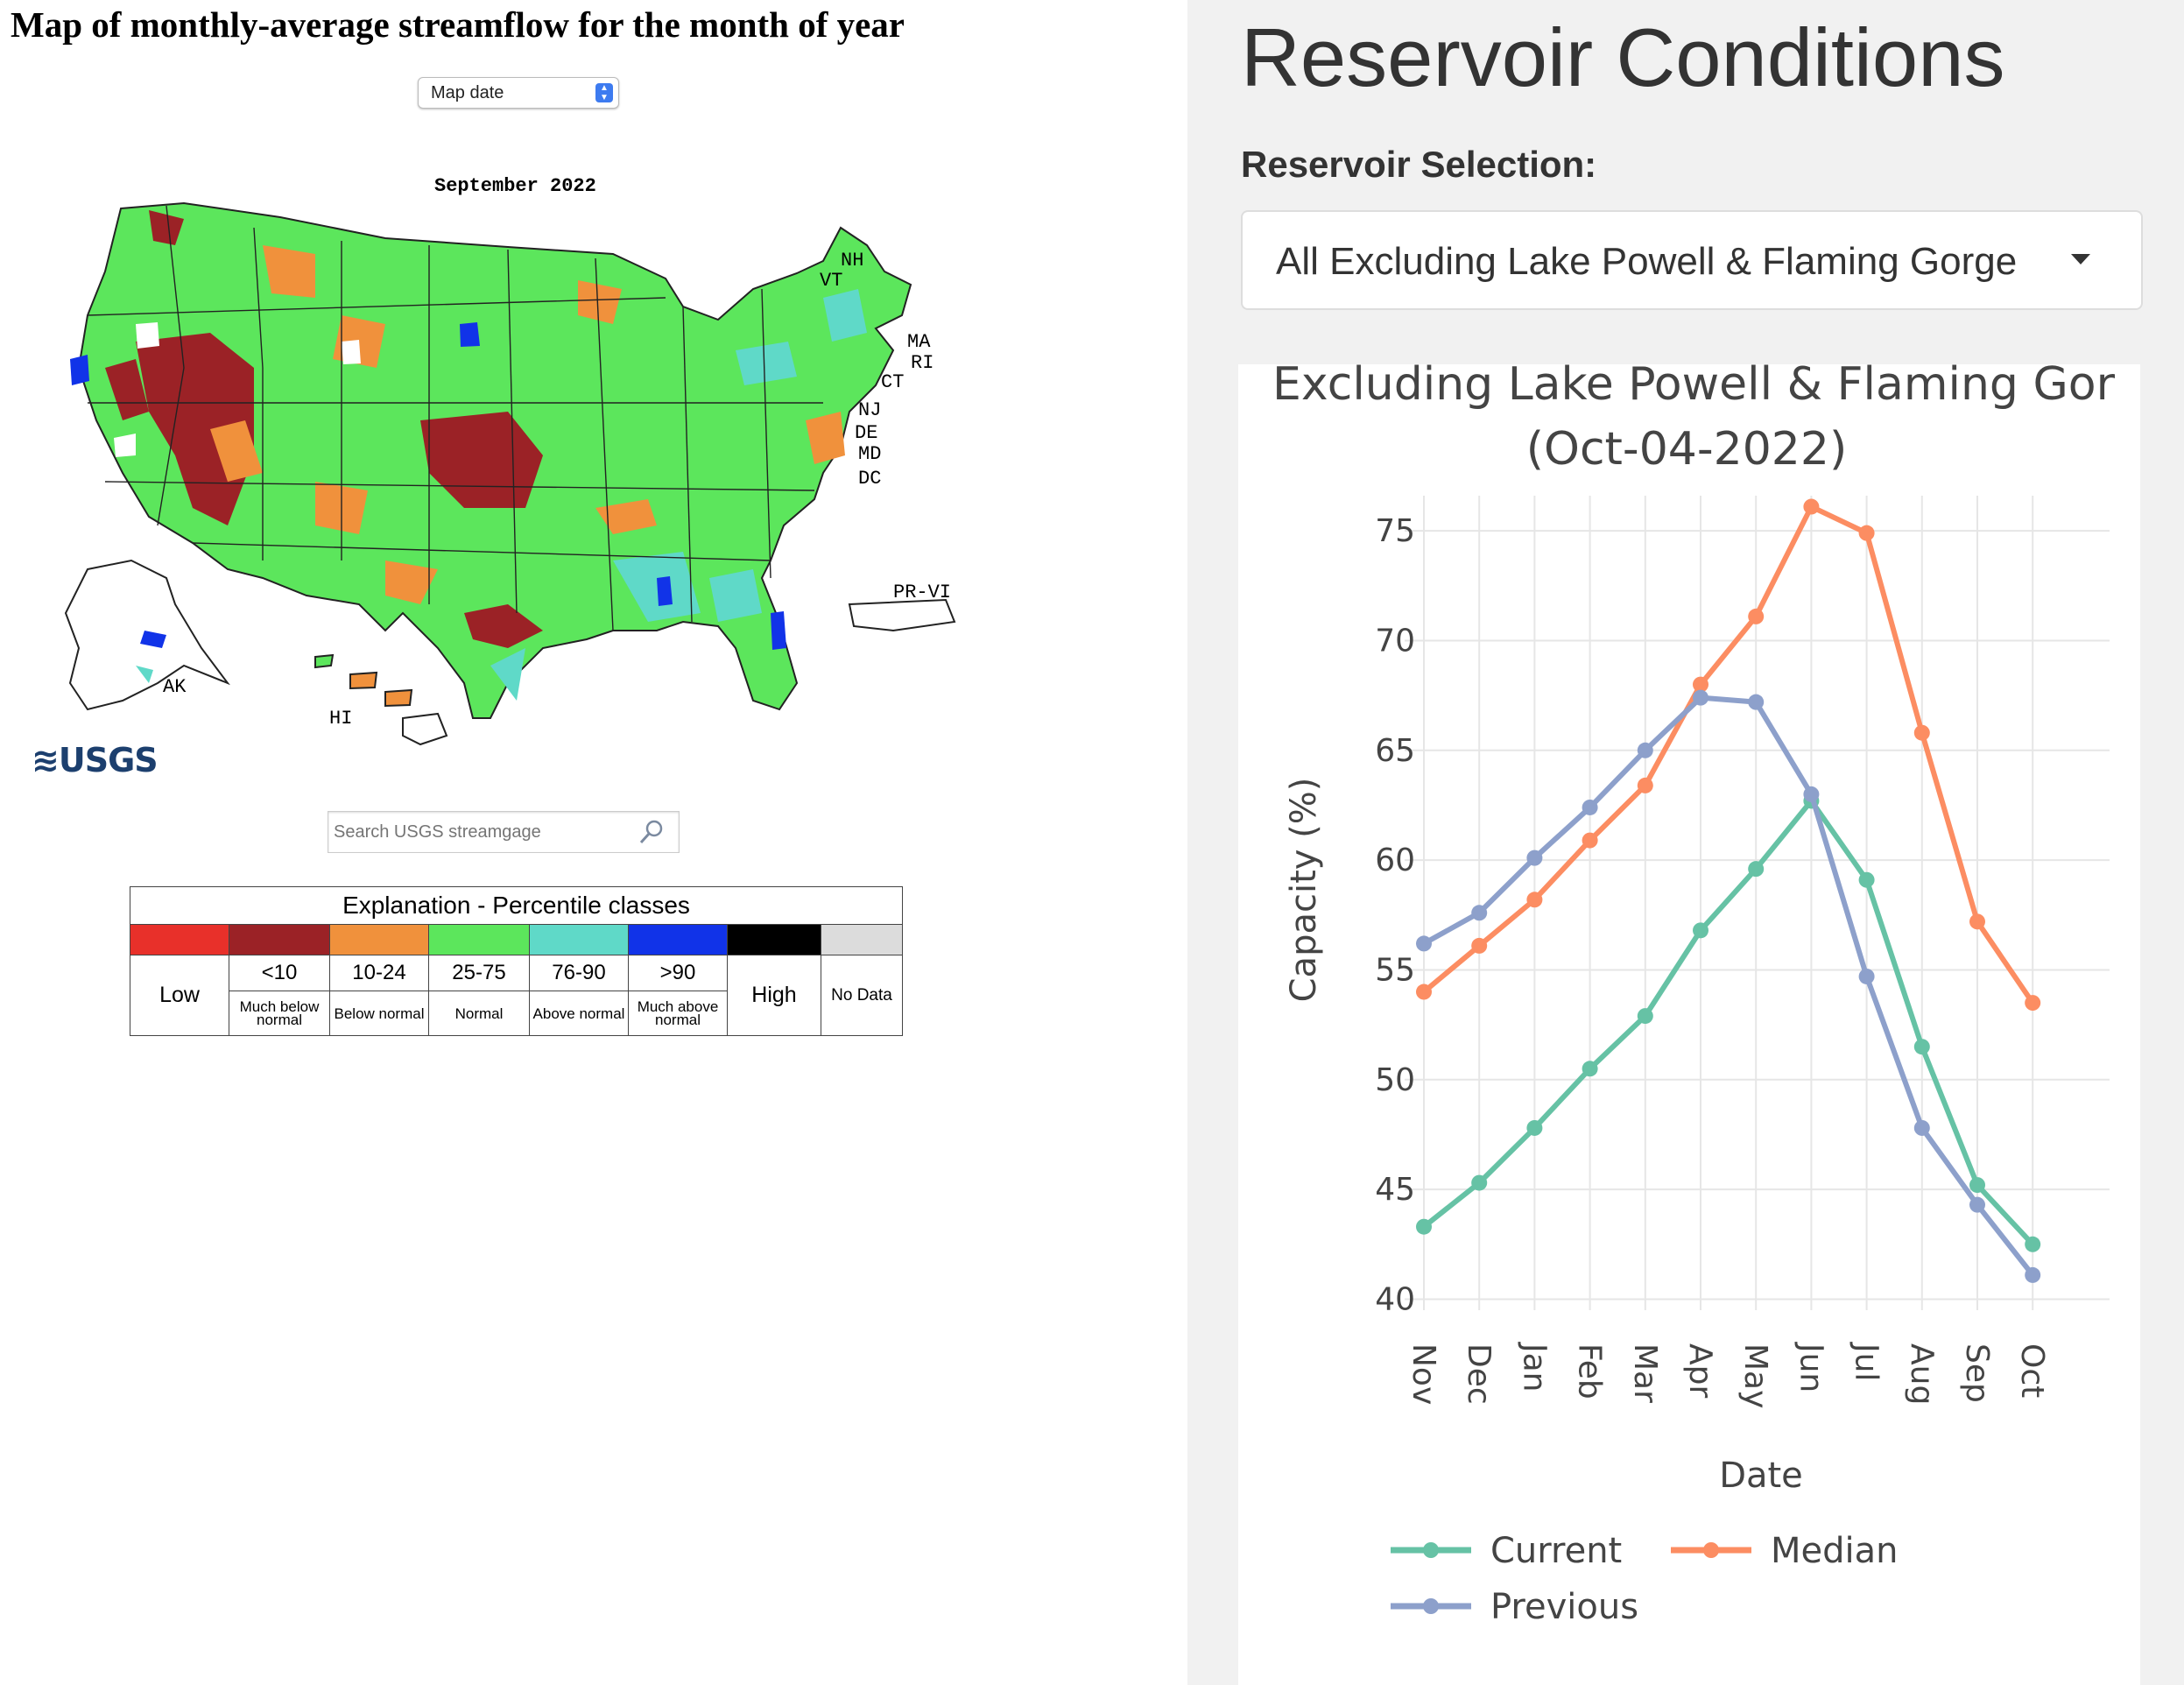  What do you see at coordinates (1395, 970) in the screenshot?
I see `y-tick-label: 55` at bounding box center [1395, 970].